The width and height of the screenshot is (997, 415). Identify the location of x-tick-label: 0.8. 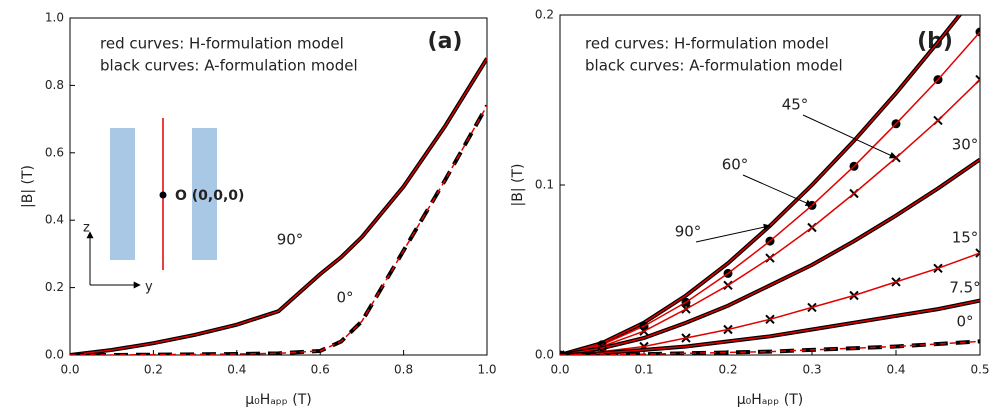
(403, 370).